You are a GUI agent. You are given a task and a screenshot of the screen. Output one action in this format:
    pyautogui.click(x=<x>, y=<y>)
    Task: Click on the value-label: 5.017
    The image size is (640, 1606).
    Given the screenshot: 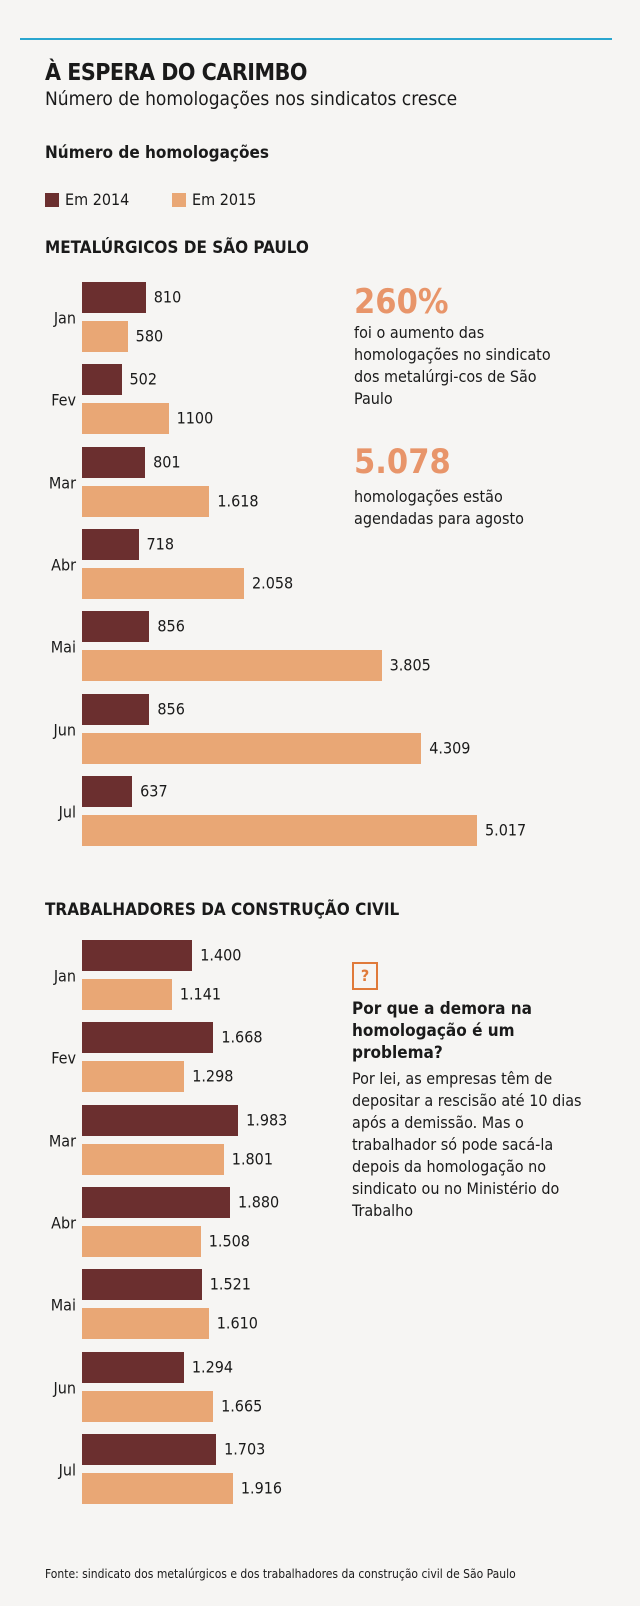 What is the action you would take?
    pyautogui.click(x=506, y=830)
    